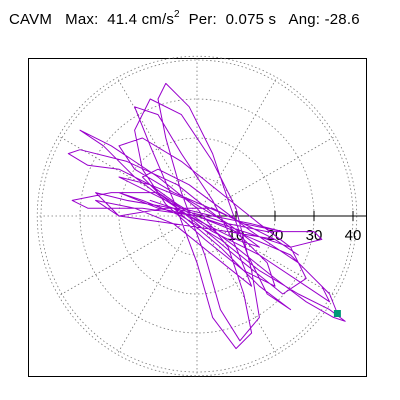 Image resolution: width=400 pixels, height=400 pixels. What do you see at coordinates (281, 227) in the screenshot?
I see `radial-axis: 10 20 30 40` at bounding box center [281, 227].